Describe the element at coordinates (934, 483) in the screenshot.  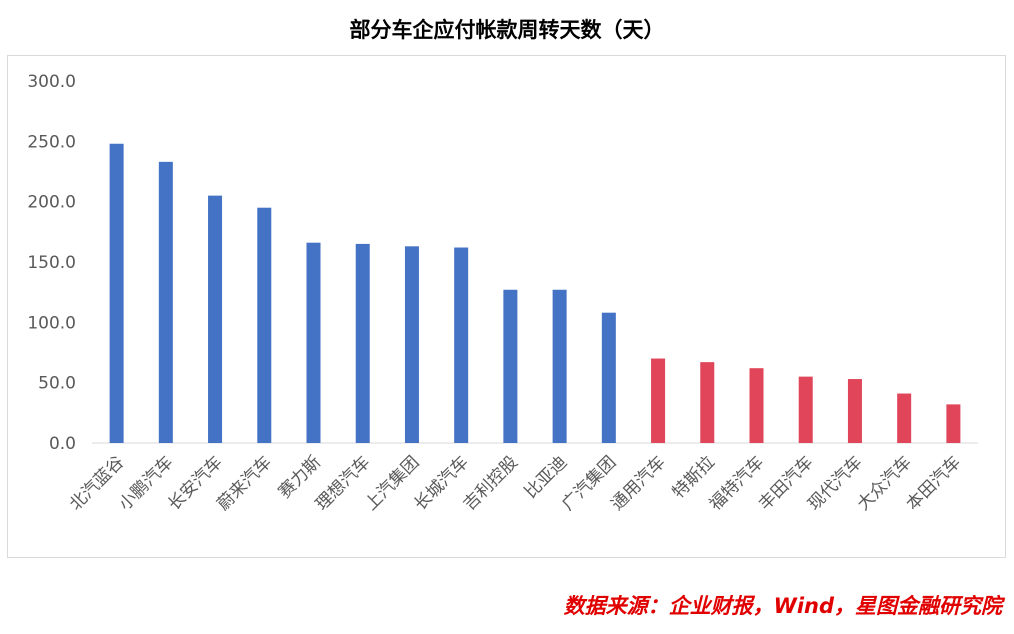
I see `x-tick-label: 本田汽车` at that location.